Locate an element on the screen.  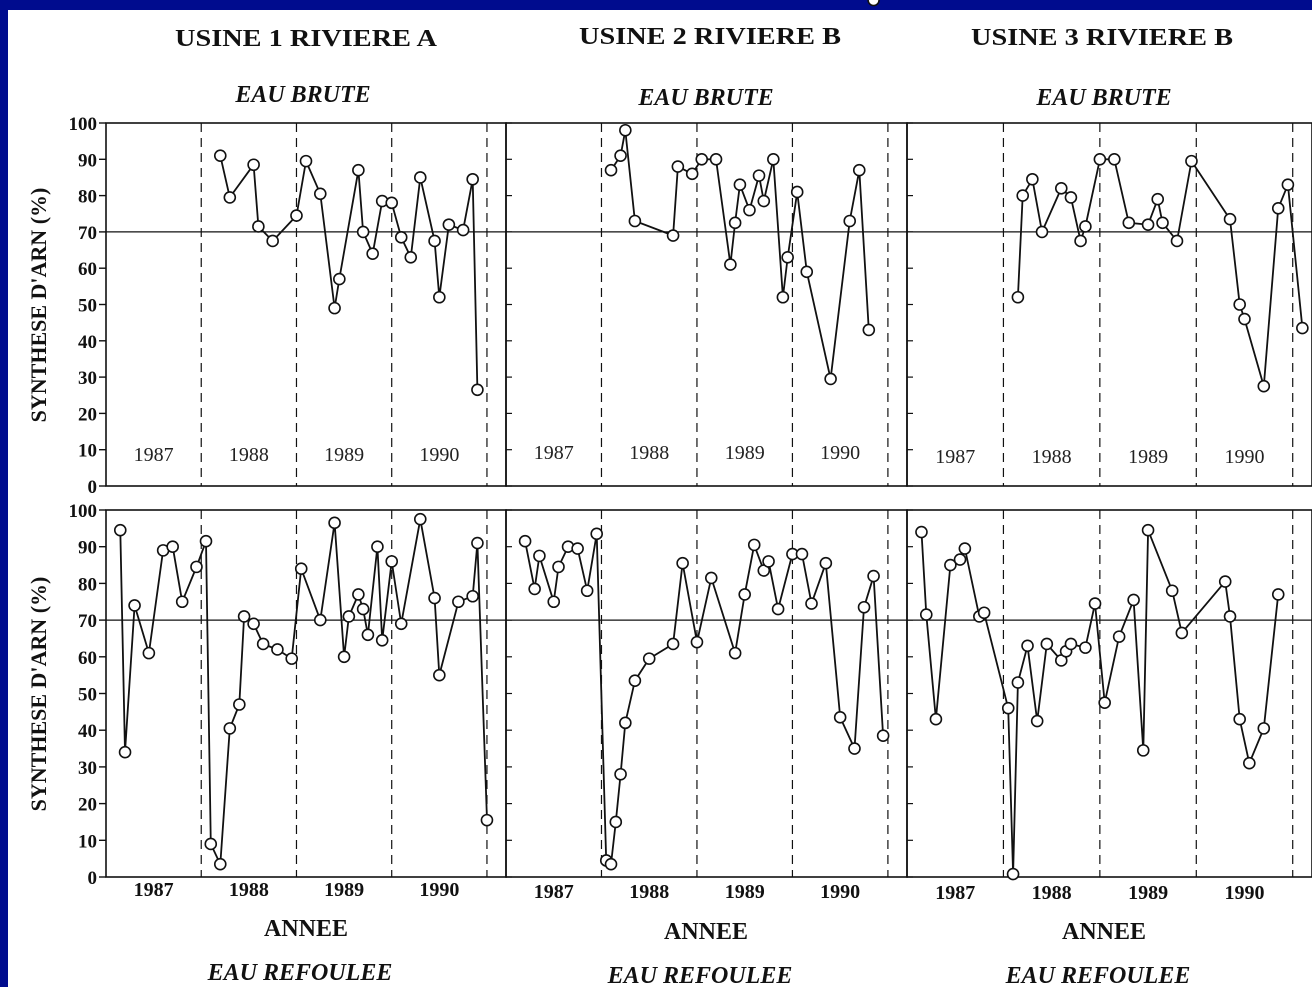
panel-brute-usine-1-series-line is located at coordinates (349, 272).